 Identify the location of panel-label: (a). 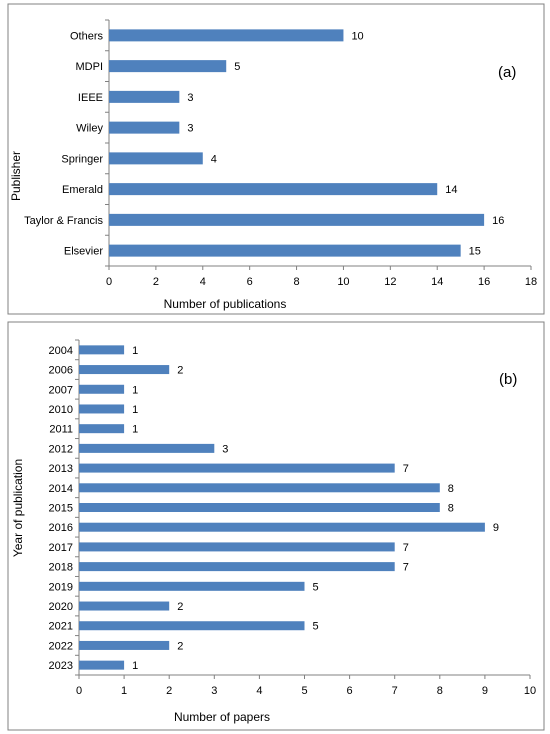
(507, 72).